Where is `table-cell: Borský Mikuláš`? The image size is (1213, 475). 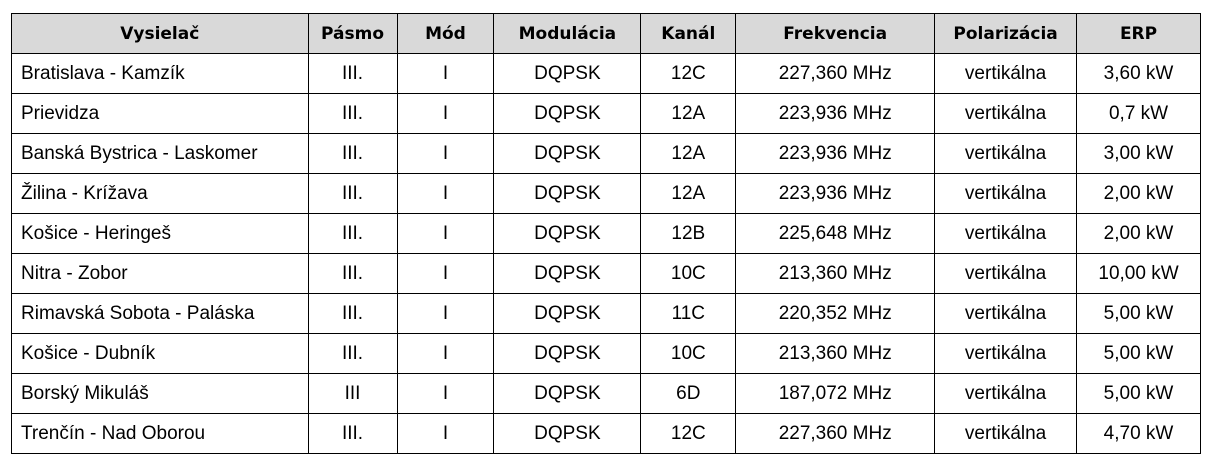
table-cell: Borský Mikuláš is located at coordinates (160, 393).